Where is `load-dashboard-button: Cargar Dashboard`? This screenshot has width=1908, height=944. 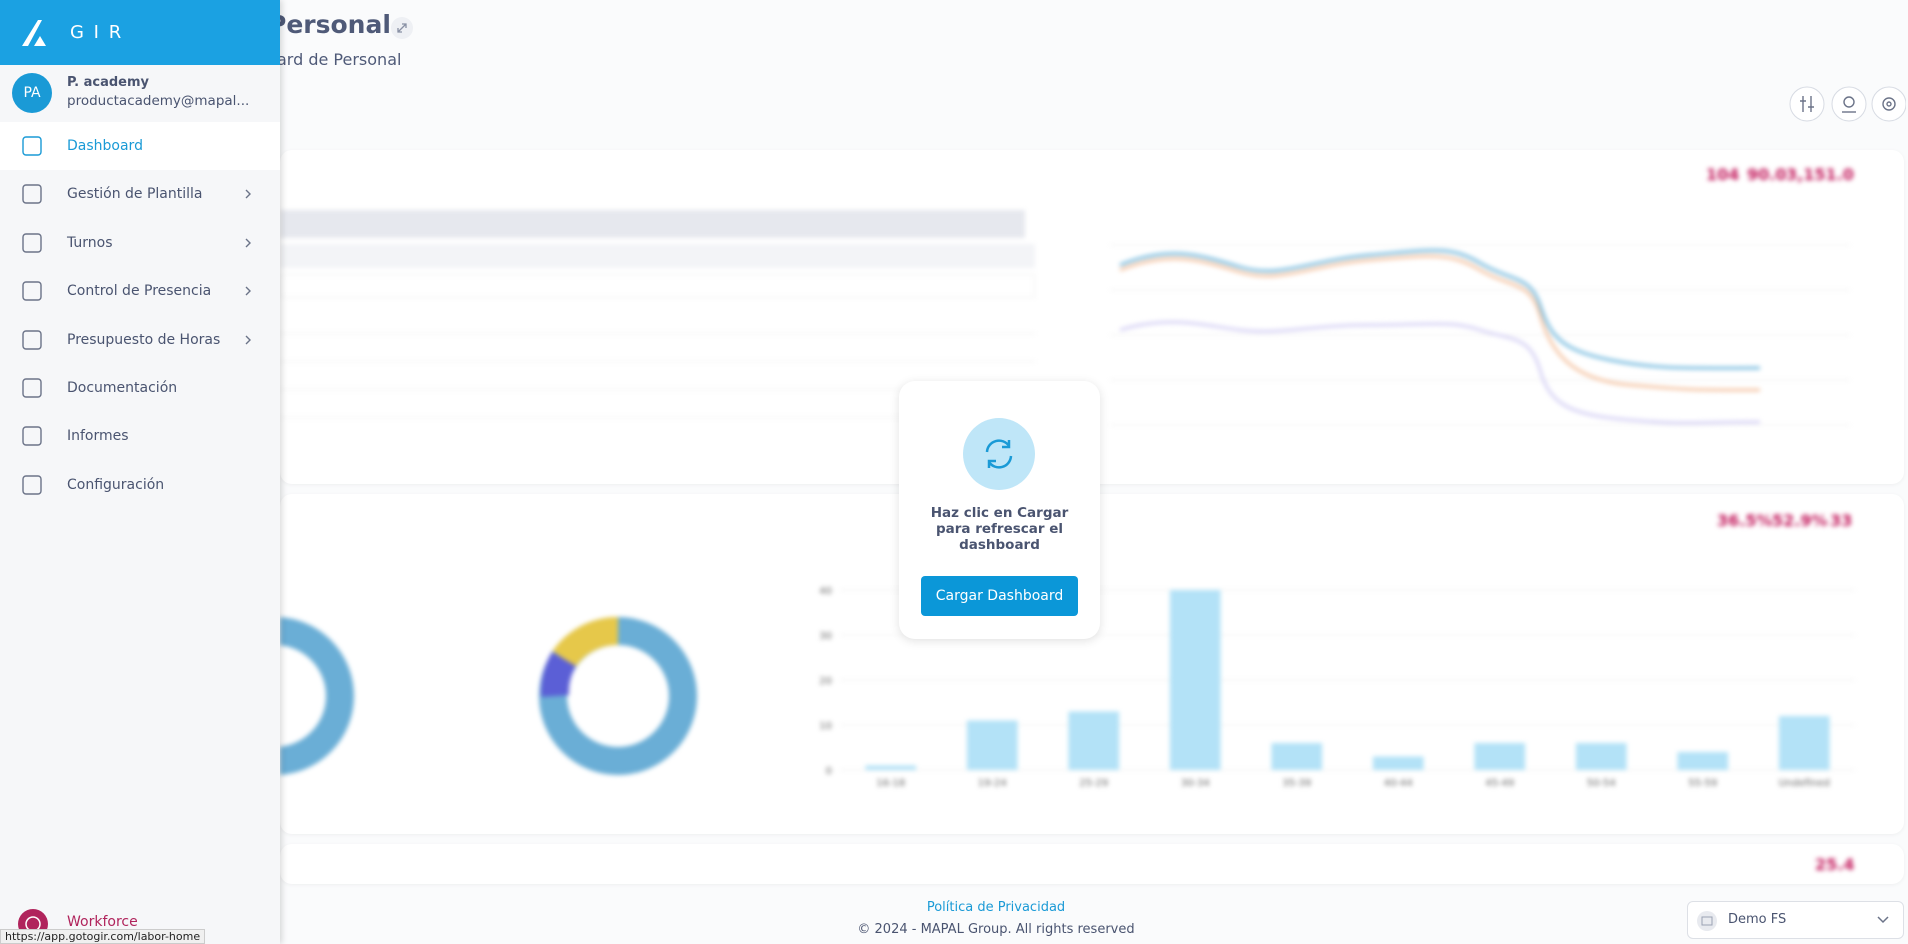 load-dashboard-button: Cargar Dashboard is located at coordinates (999, 596).